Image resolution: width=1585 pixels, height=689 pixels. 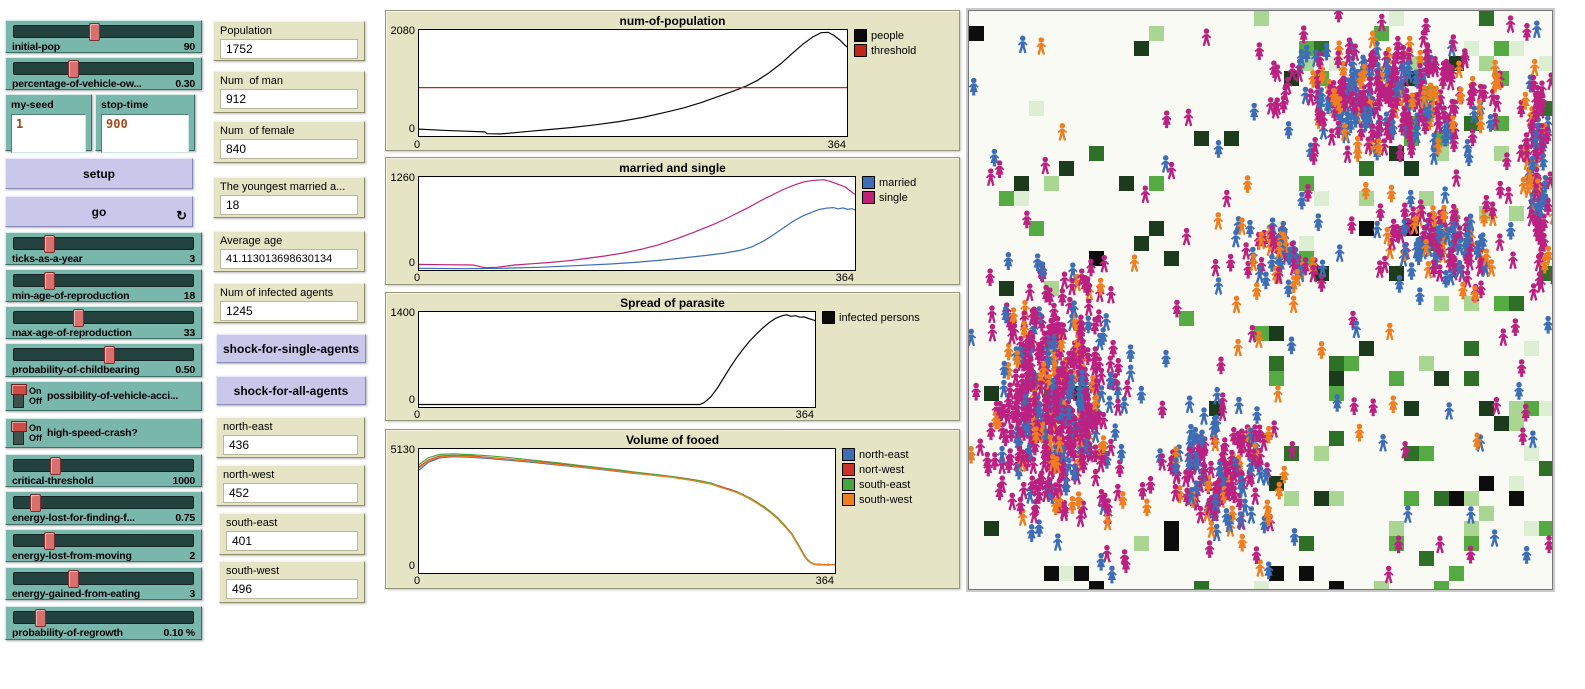 I want to click on monitor-label: south-east, so click(x=292, y=523).